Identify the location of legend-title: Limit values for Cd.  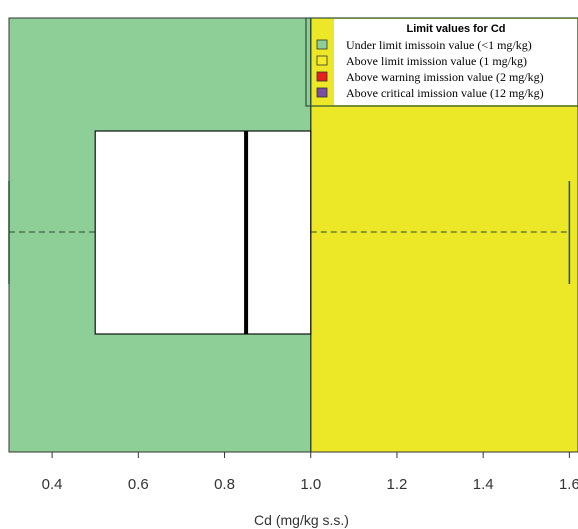
(455, 29).